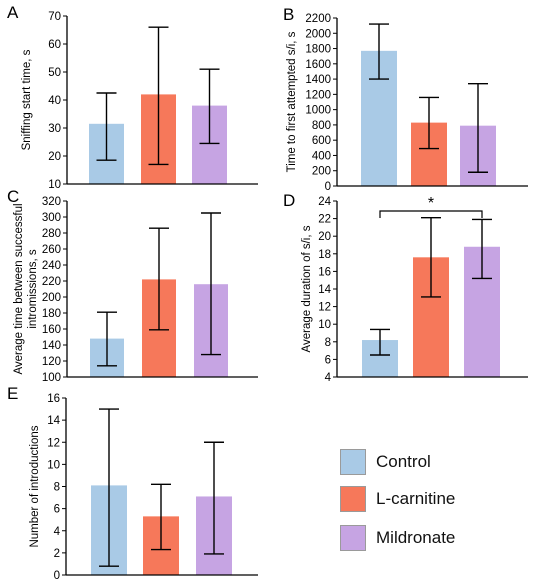  I want to click on y-tick-label-b: 1800, so click(318, 50).